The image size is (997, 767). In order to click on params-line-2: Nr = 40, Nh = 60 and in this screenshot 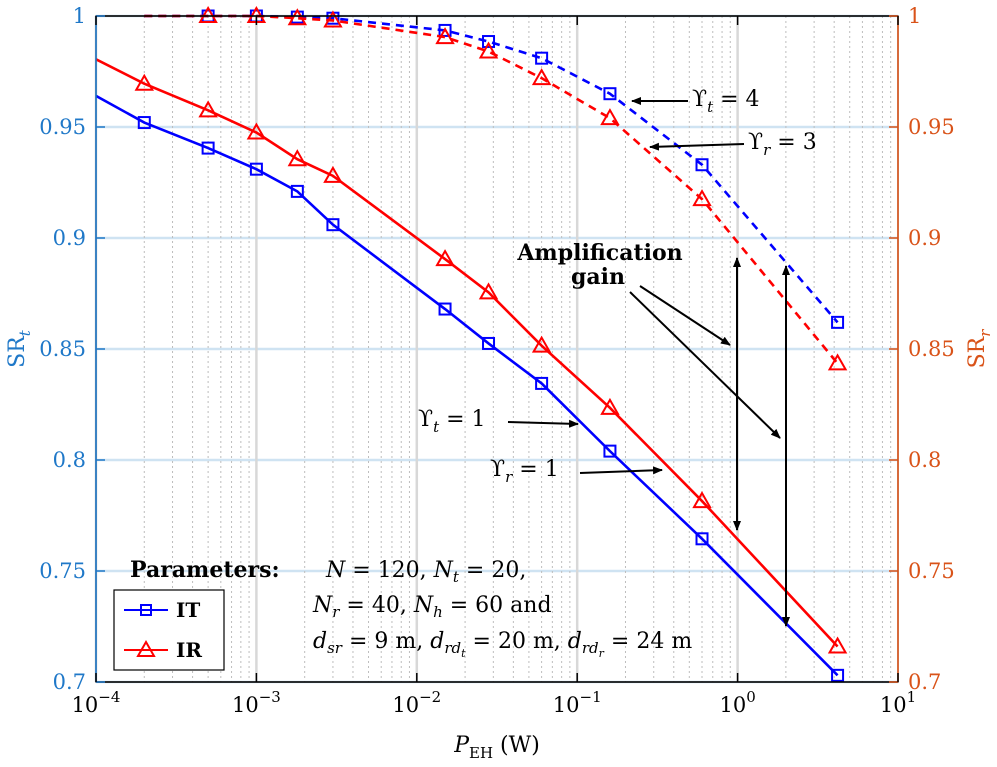, I will do `click(432, 607)`.